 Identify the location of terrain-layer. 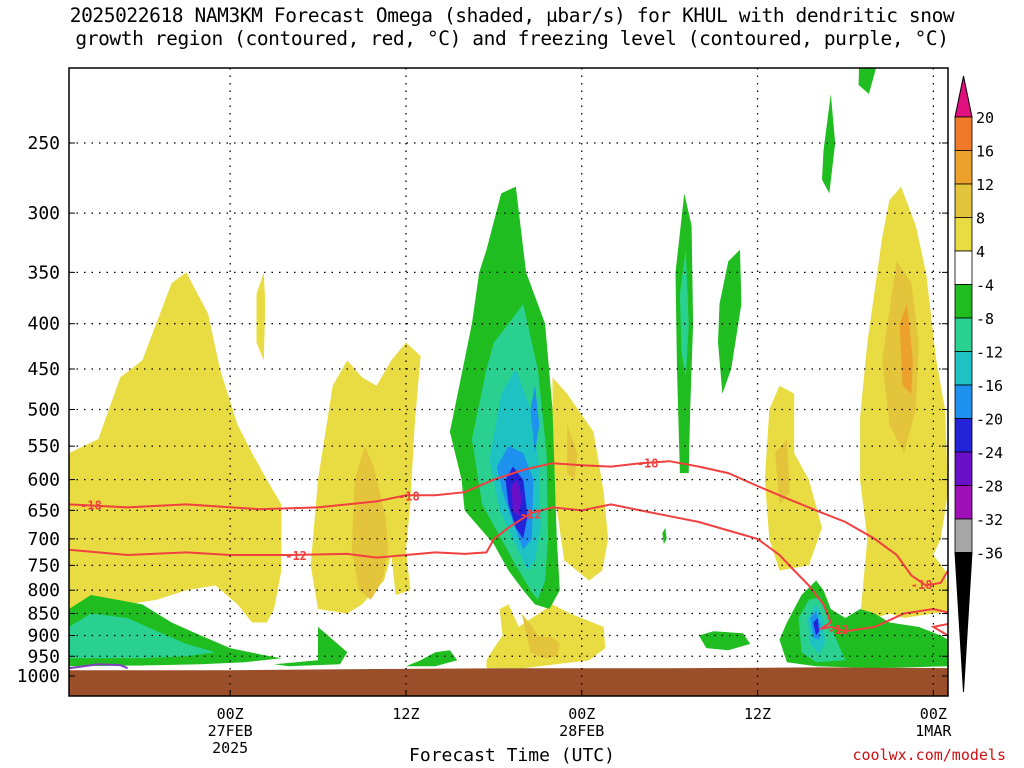
(508, 681).